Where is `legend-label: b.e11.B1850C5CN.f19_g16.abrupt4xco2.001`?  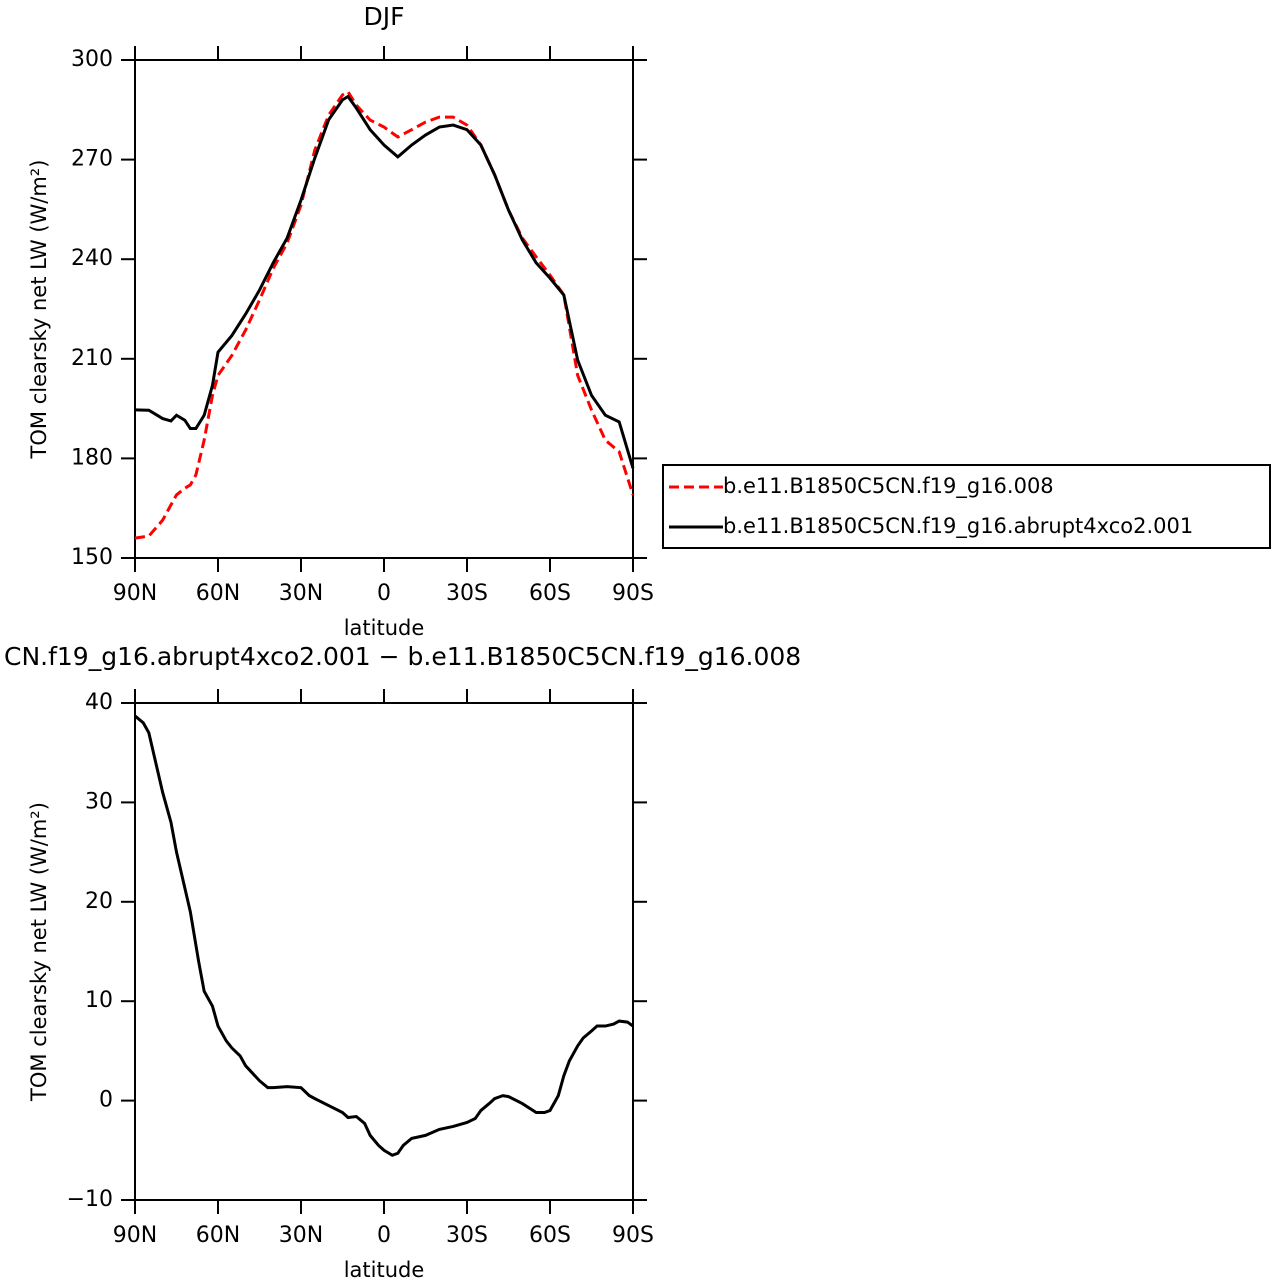
legend-label: b.e11.B1850C5CN.f19_g16.abrupt4xco2.001 is located at coordinates (958, 526).